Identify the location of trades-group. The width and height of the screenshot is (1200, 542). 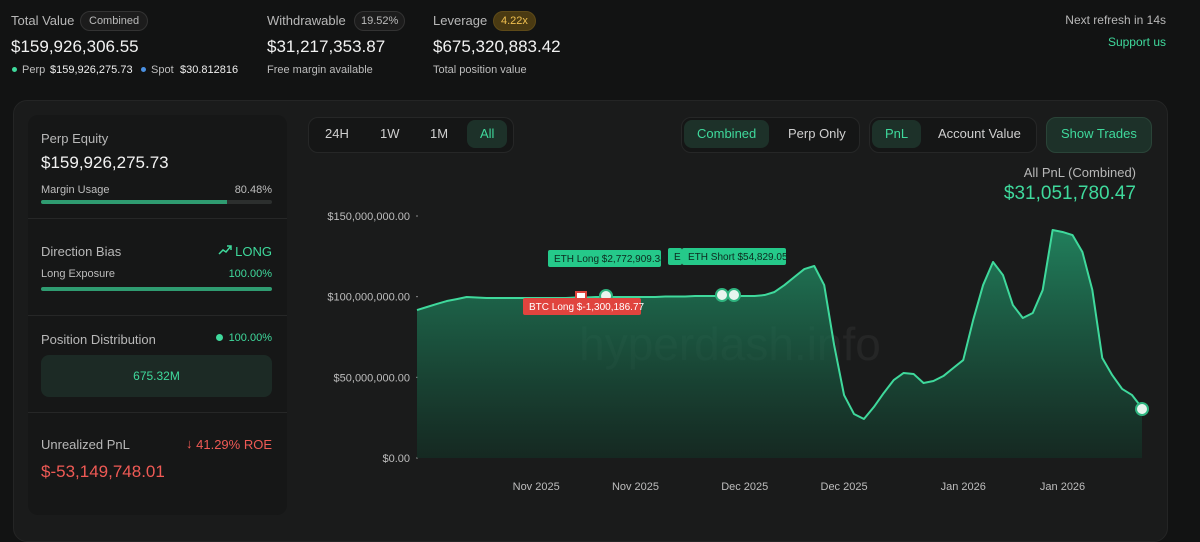
(1099, 135).